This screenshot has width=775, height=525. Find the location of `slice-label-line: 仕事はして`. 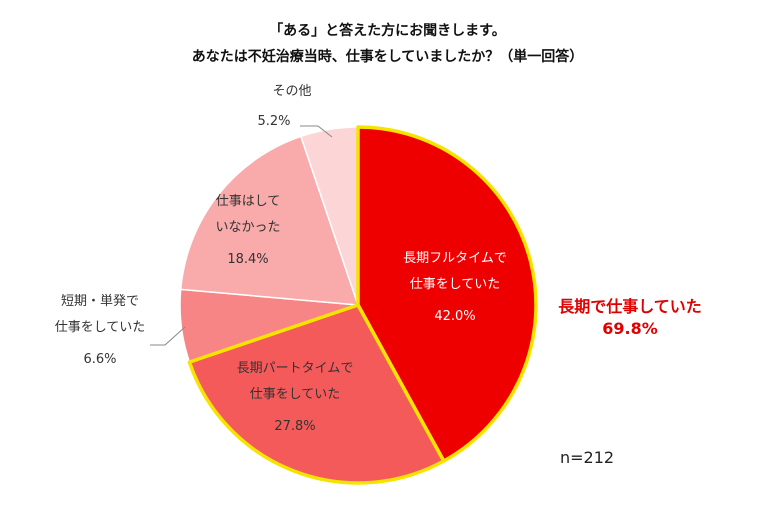

slice-label-line: 仕事はして is located at coordinates (248, 201).